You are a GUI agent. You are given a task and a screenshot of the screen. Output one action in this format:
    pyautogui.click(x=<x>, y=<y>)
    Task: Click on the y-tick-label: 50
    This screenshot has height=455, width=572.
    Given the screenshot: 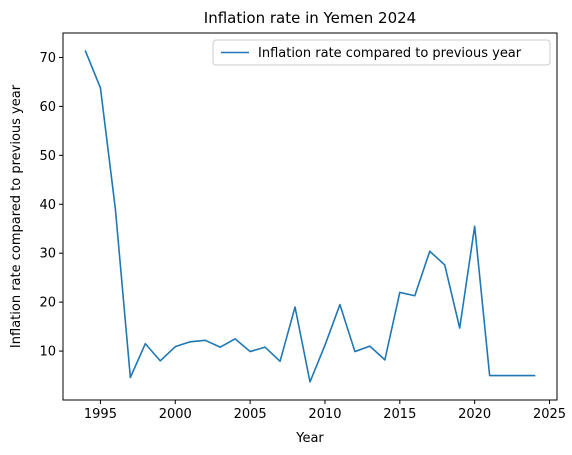 What is the action you would take?
    pyautogui.click(x=47, y=156)
    